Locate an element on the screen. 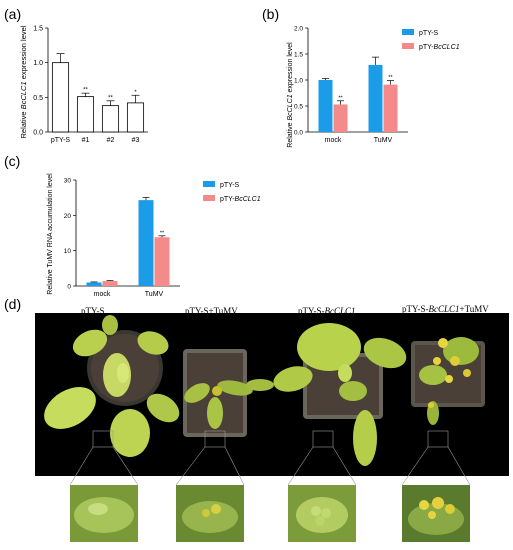 This screenshot has width=513, height=550. chart-a-ylabel: Relative BcCLC1 expression level is located at coordinates (23, 81).